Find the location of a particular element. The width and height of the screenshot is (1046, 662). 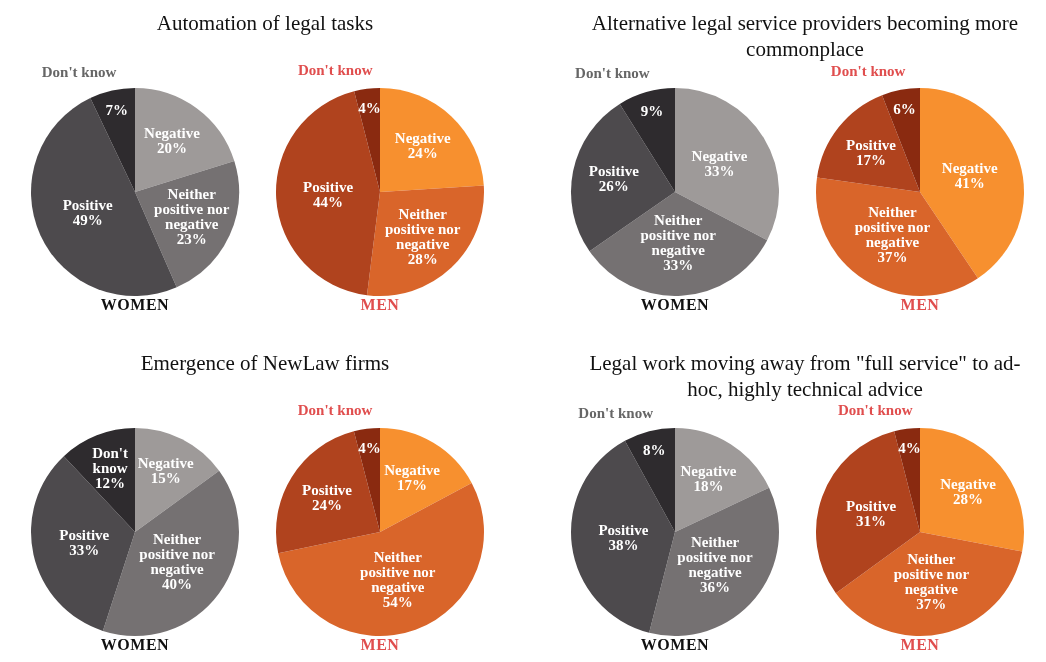

data-label: 54% is located at coordinates (397, 602).